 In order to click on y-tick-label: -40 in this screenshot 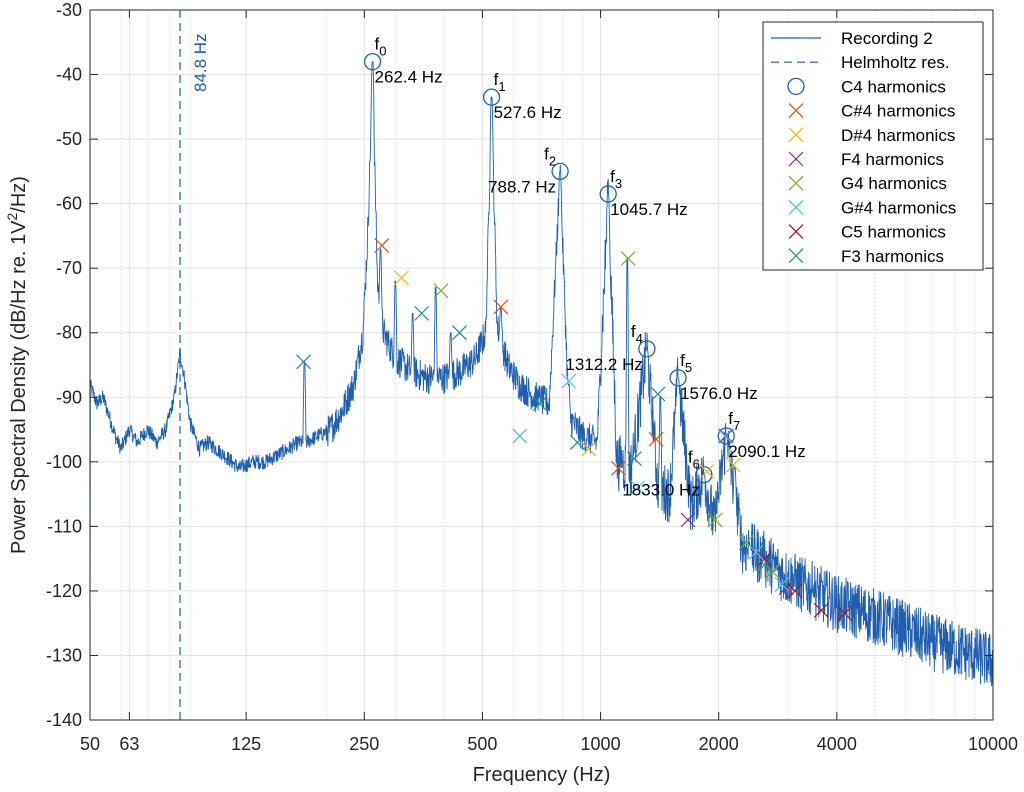, I will do `click(69, 75)`.